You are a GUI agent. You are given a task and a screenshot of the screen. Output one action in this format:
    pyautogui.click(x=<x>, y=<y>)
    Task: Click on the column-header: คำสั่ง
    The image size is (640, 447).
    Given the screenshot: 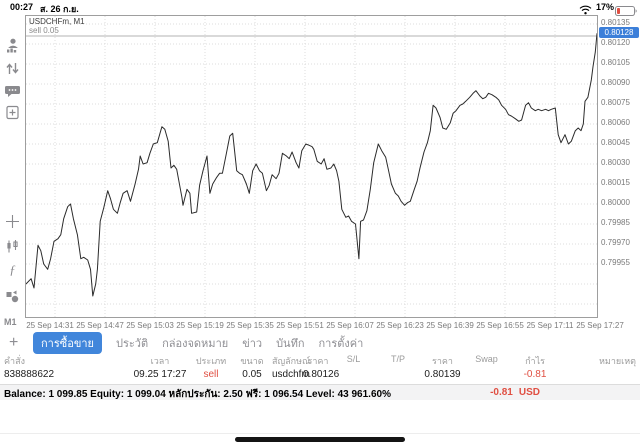 What is the action you would take?
    pyautogui.click(x=14, y=361)
    